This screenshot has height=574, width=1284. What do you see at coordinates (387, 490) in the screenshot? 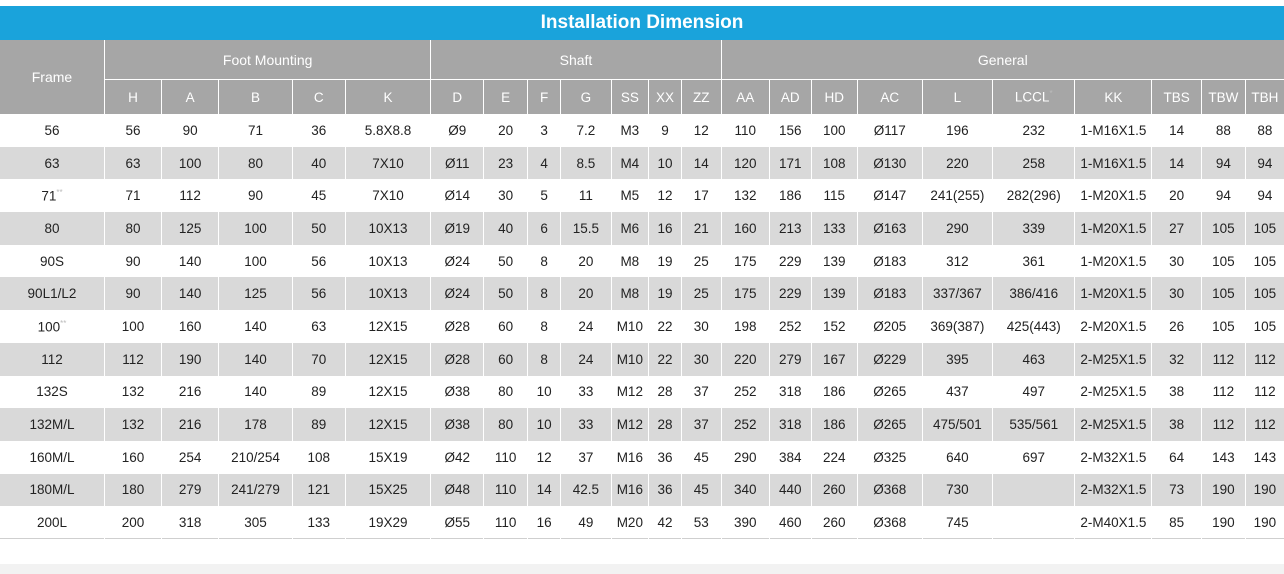
I see `cell-k: 15X25` at bounding box center [387, 490].